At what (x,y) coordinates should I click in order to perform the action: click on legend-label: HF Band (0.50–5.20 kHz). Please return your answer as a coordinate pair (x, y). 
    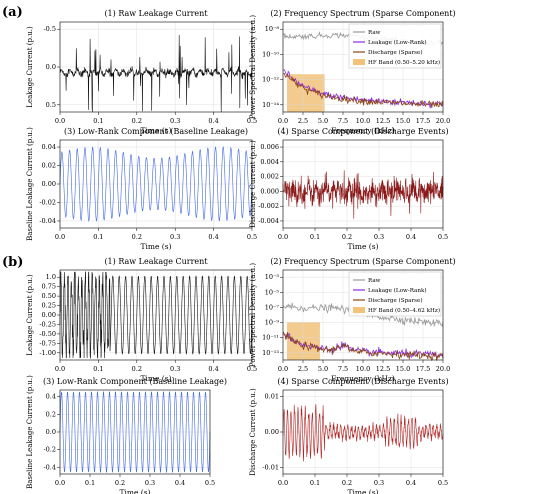
    Looking at the image, I should click on (404, 62).